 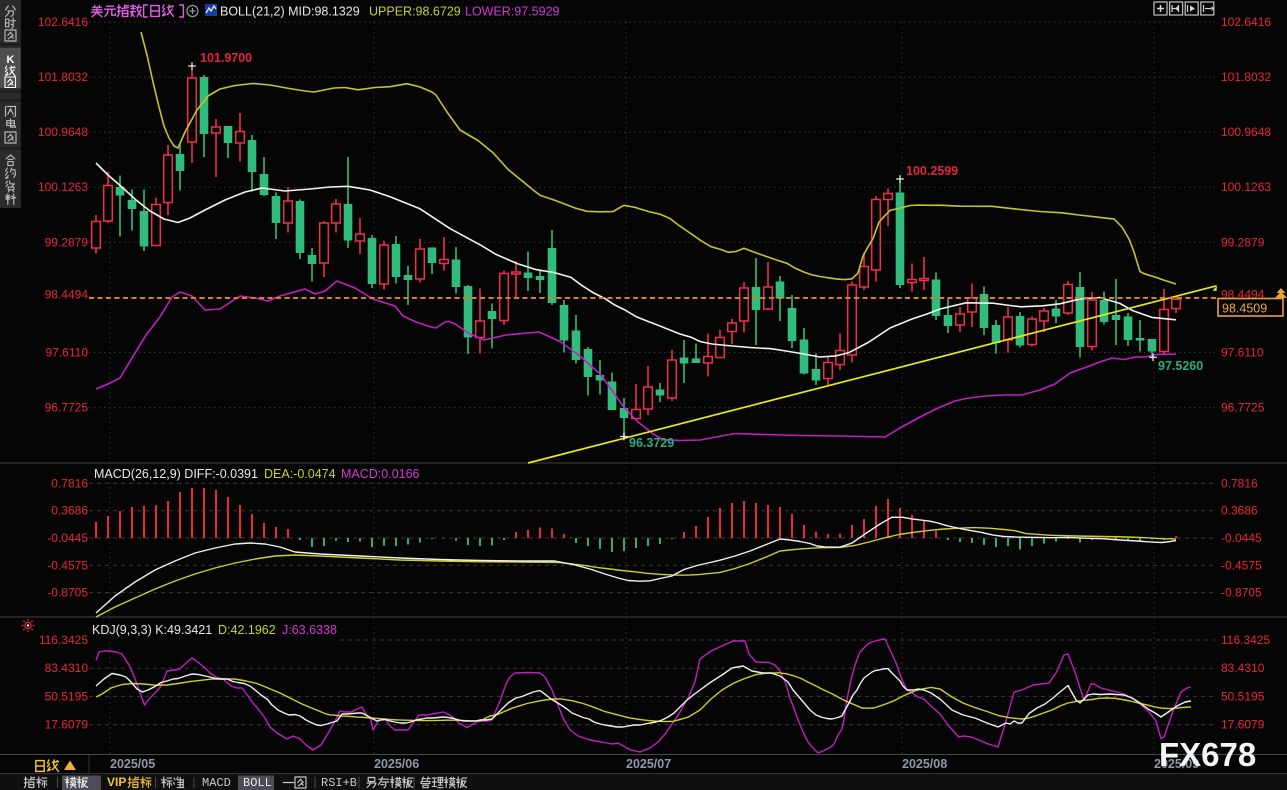 What do you see at coordinates (380, 474) in the screenshot?
I see `svg-text: MACD:0.0166` at bounding box center [380, 474].